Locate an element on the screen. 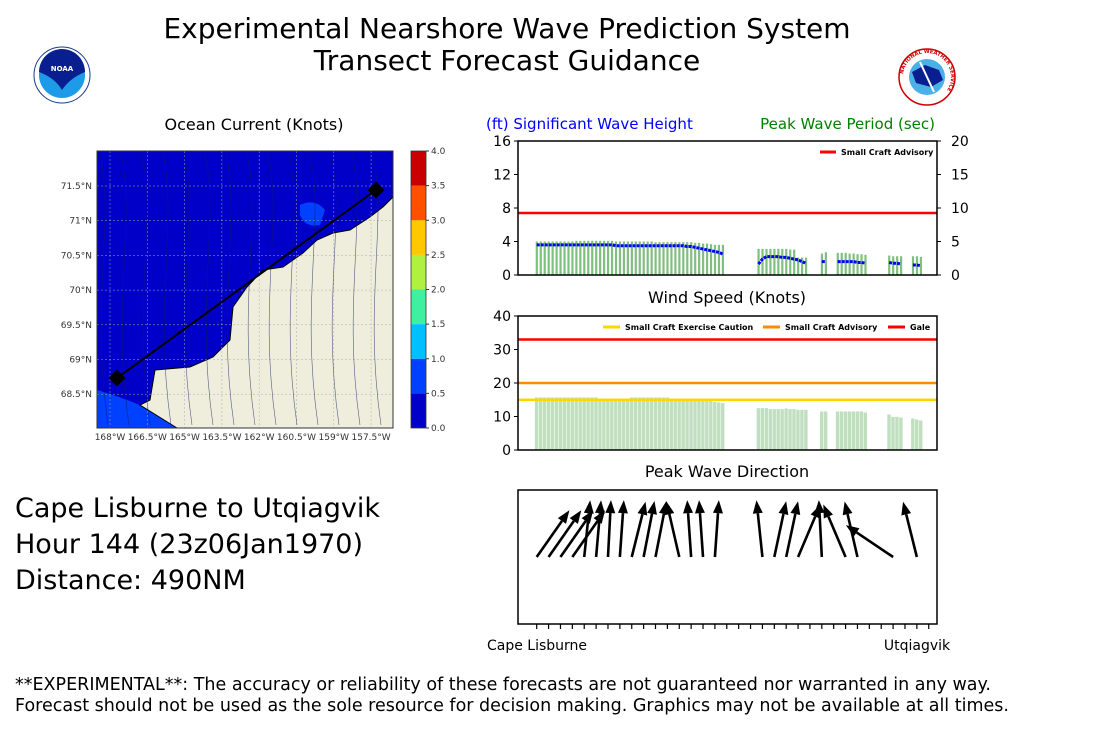 The height and width of the screenshot is (729, 1095). y-tick-label: 10 is located at coordinates (502, 418).